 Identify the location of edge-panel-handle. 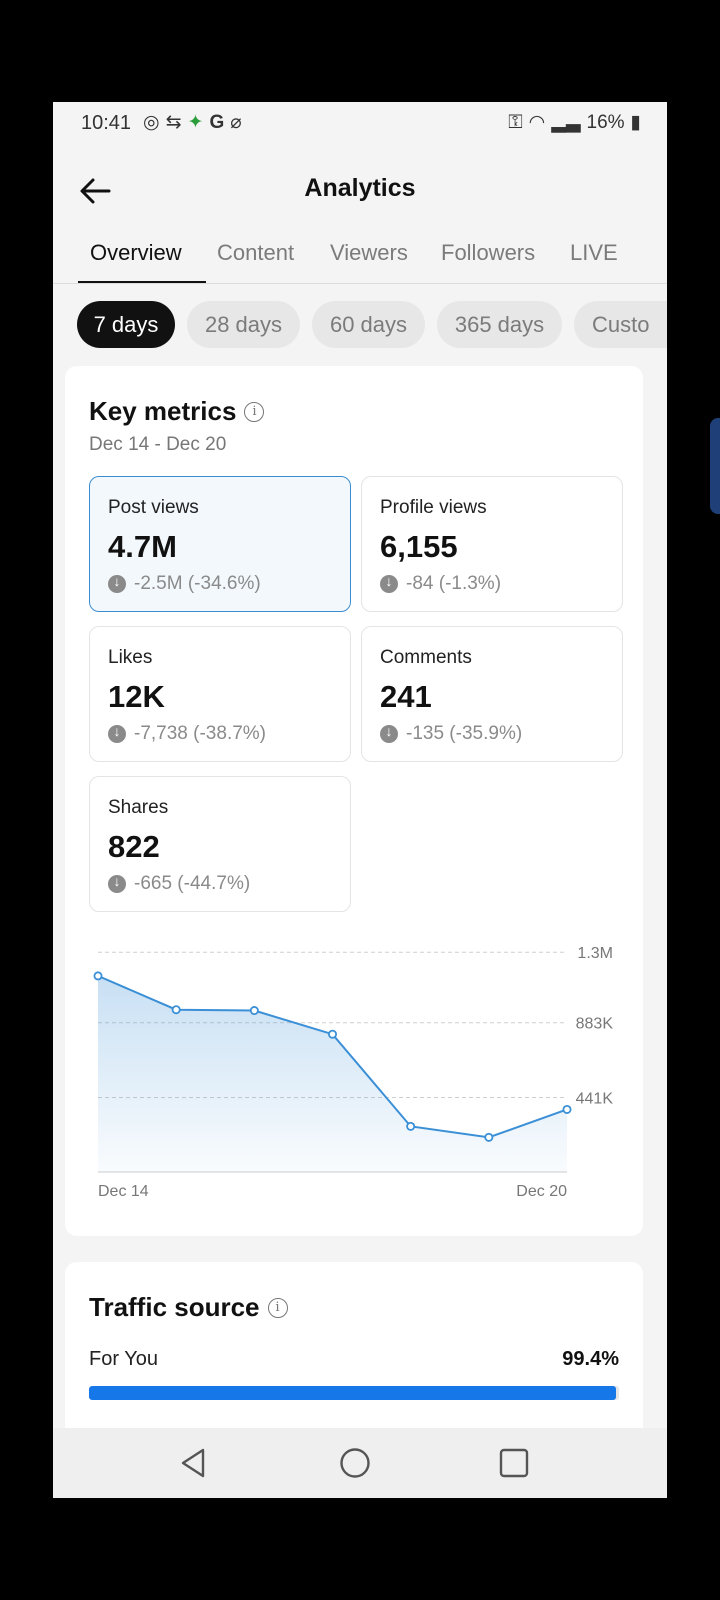
(715, 466).